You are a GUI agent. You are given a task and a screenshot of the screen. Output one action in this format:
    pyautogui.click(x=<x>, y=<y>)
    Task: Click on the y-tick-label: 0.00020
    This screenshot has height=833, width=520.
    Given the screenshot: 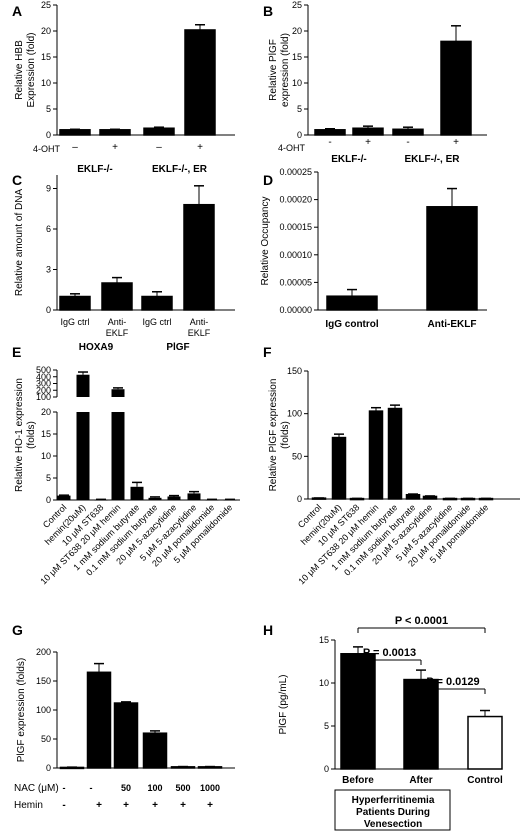 What is the action you would take?
    pyautogui.click(x=295, y=200)
    